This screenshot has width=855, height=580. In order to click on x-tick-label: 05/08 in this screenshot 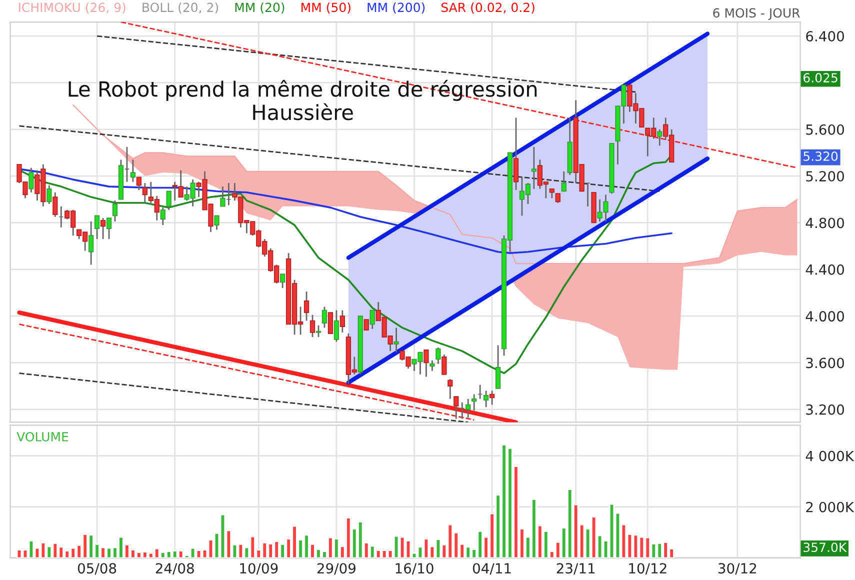, I will do `click(97, 569)`.